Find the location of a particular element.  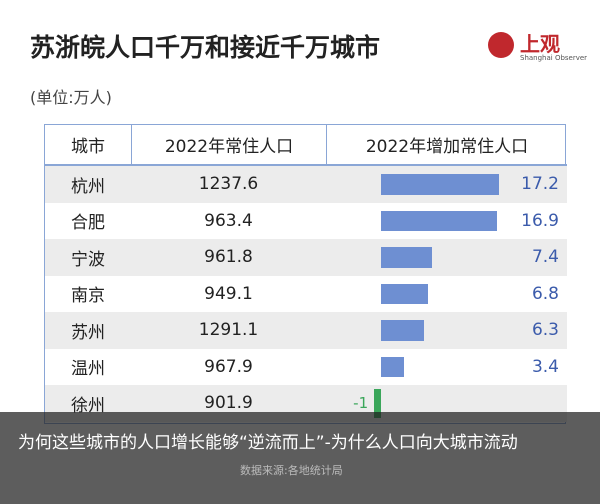

city: 杭州 is located at coordinates (88, 186).